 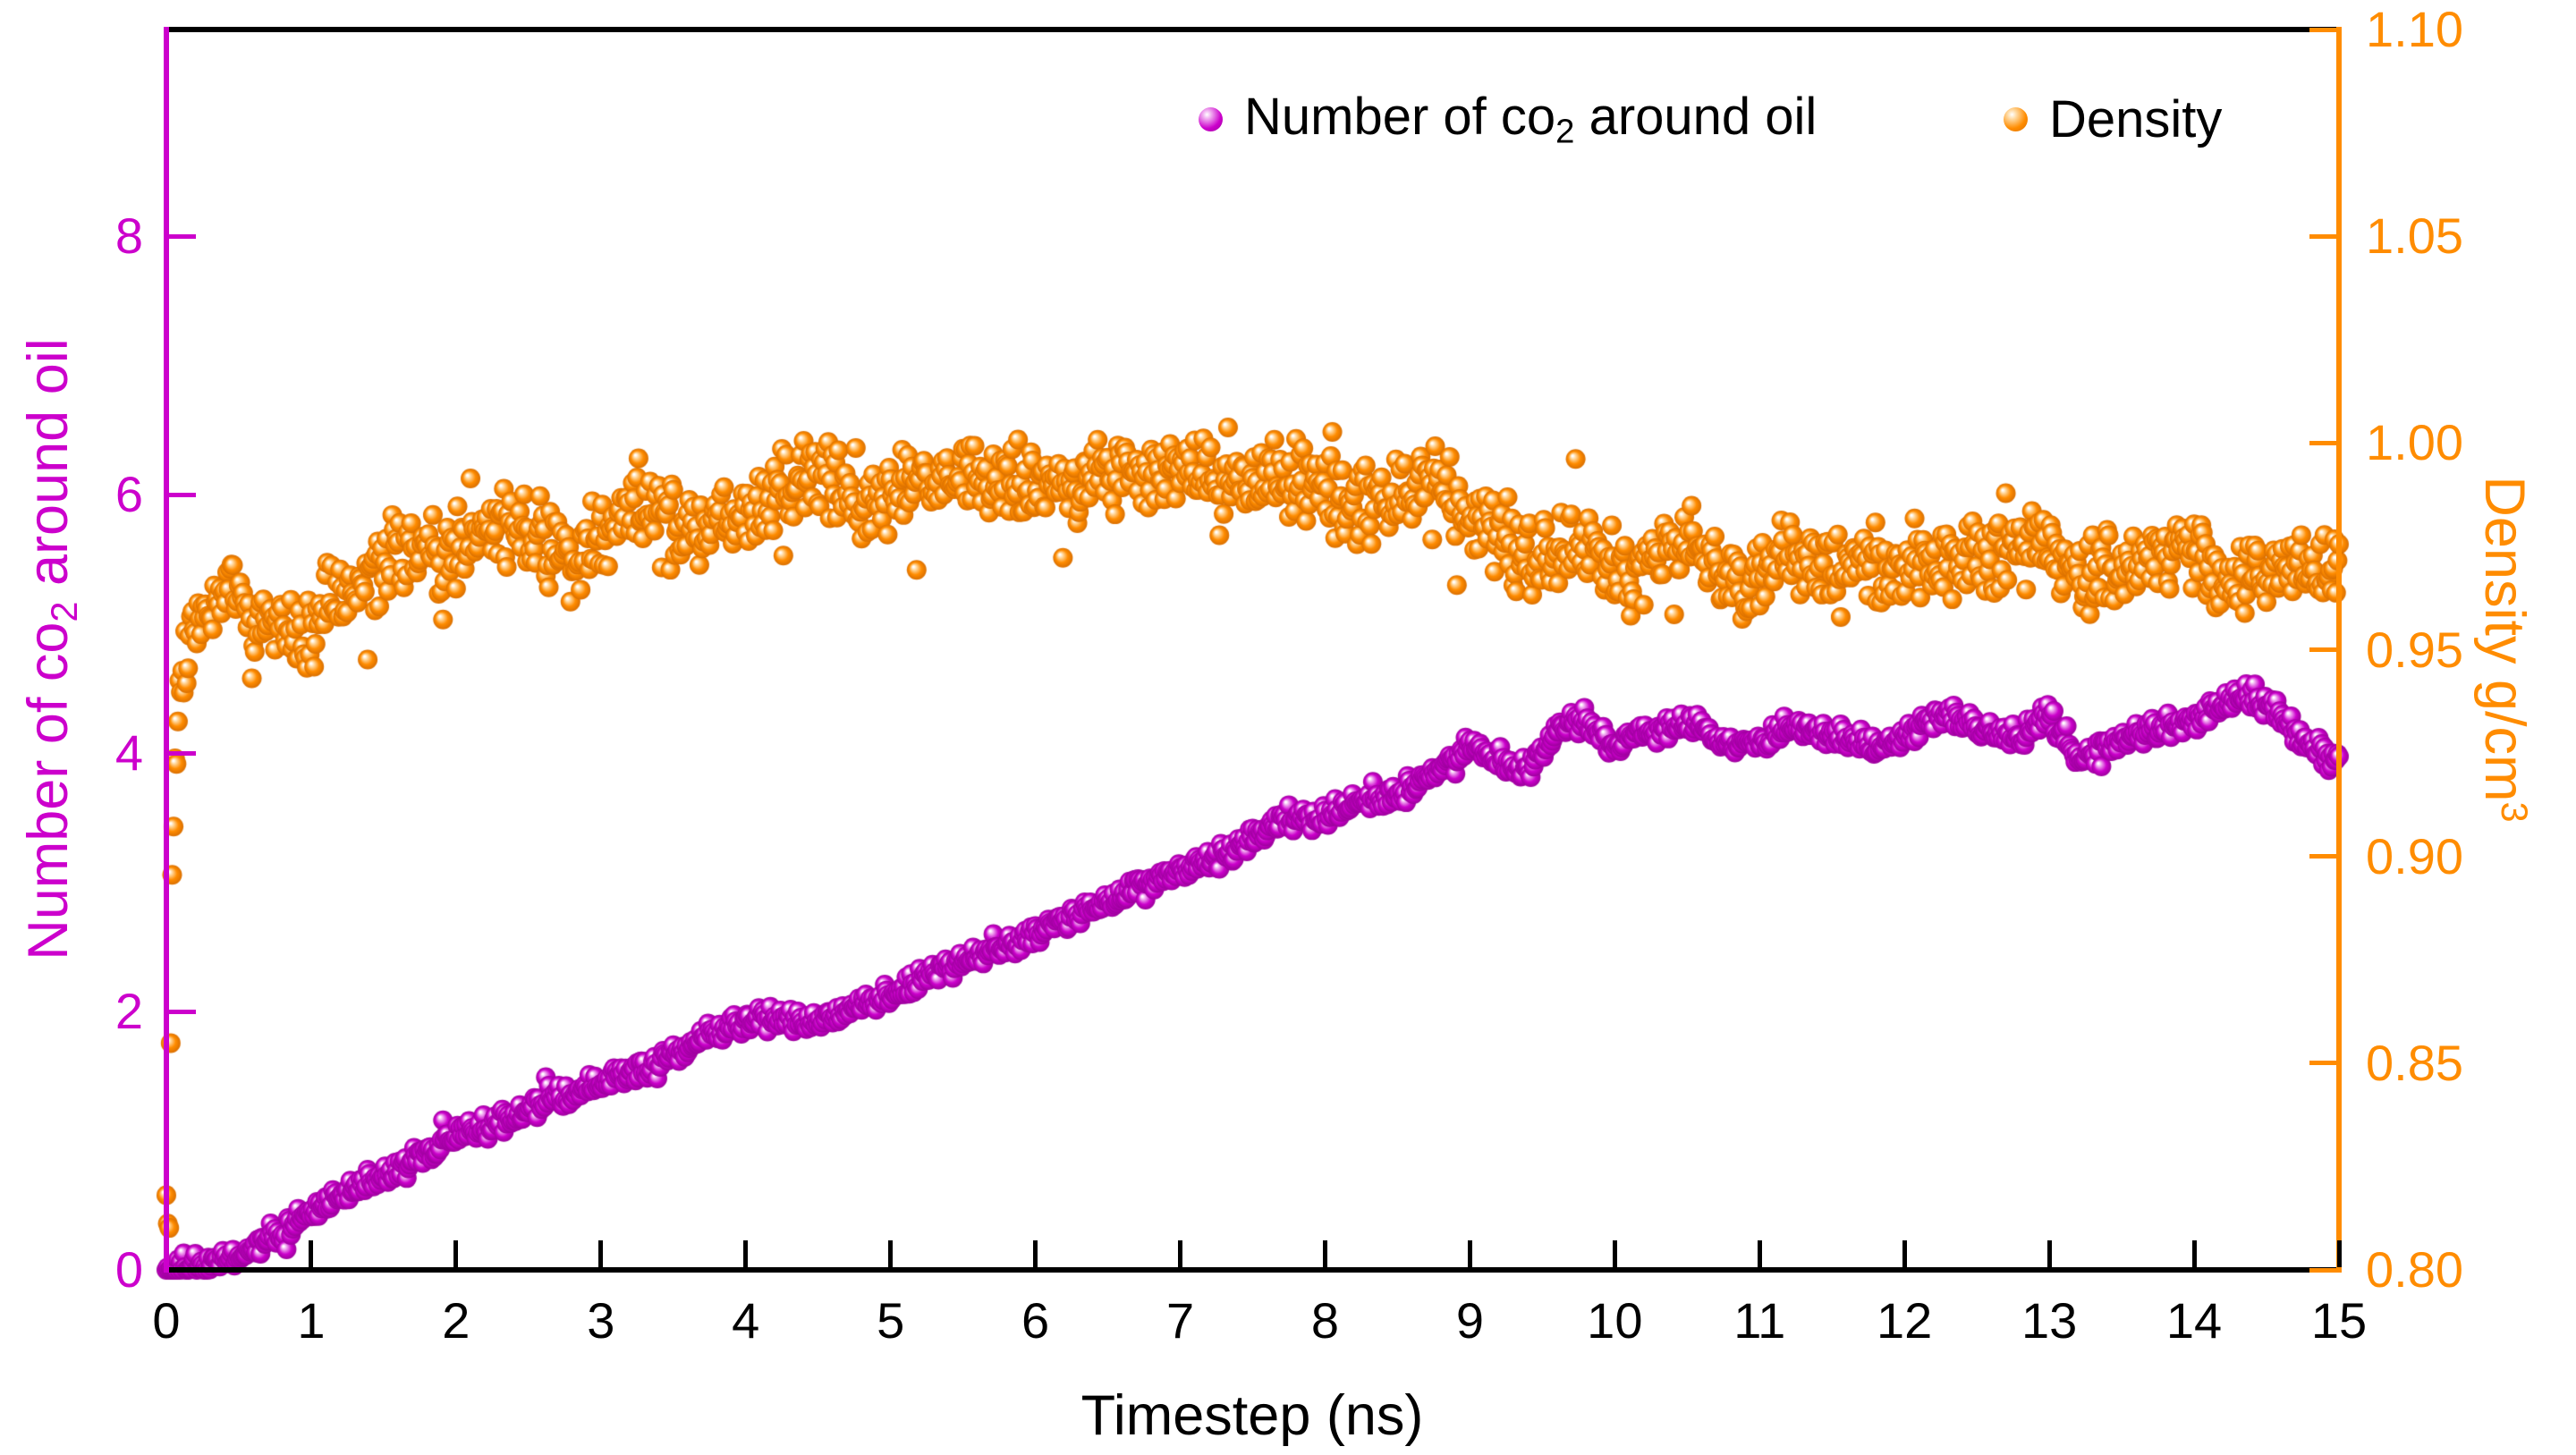 What do you see at coordinates (1211, 119) in the screenshot?
I see `co2-legend-marker-icon` at bounding box center [1211, 119].